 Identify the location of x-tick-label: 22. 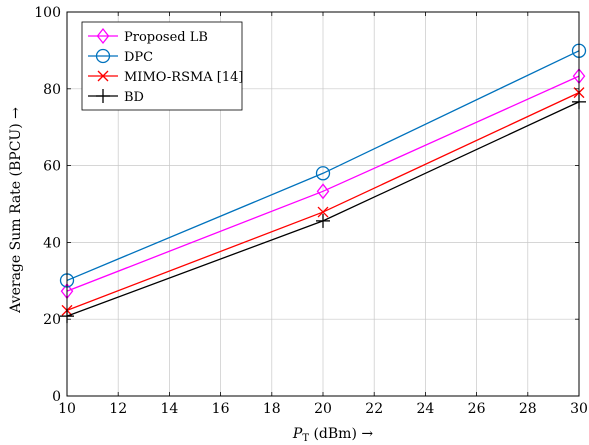
(374, 409).